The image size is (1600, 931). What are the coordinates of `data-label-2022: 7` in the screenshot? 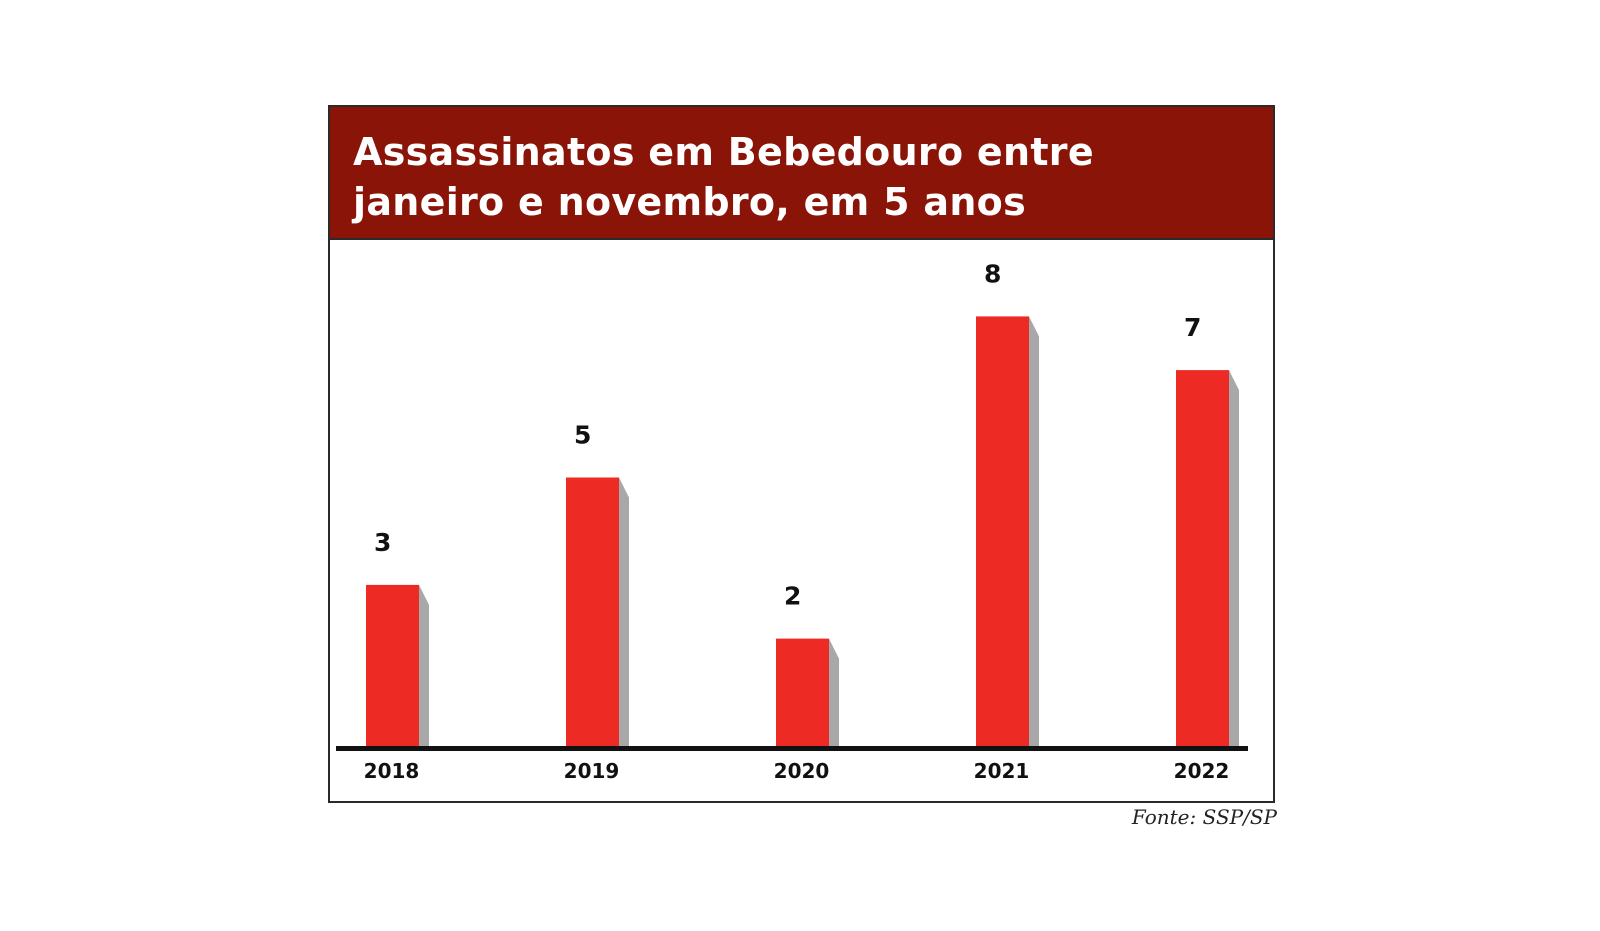 It's located at (1192, 327).